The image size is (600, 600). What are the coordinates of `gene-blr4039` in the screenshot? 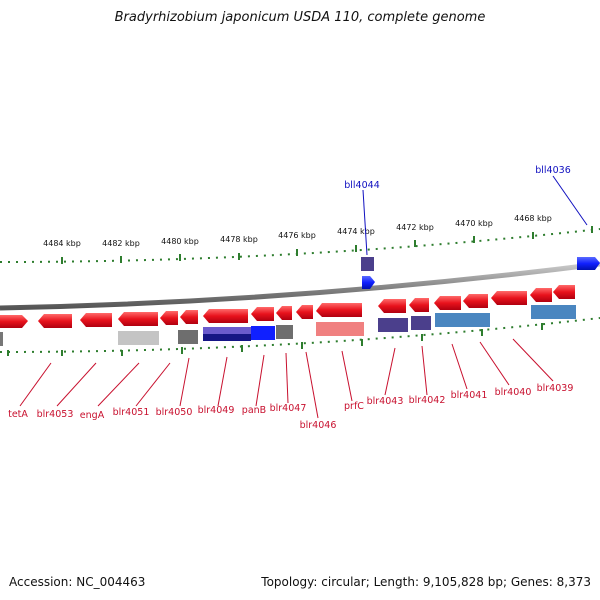 It's located at (541, 295).